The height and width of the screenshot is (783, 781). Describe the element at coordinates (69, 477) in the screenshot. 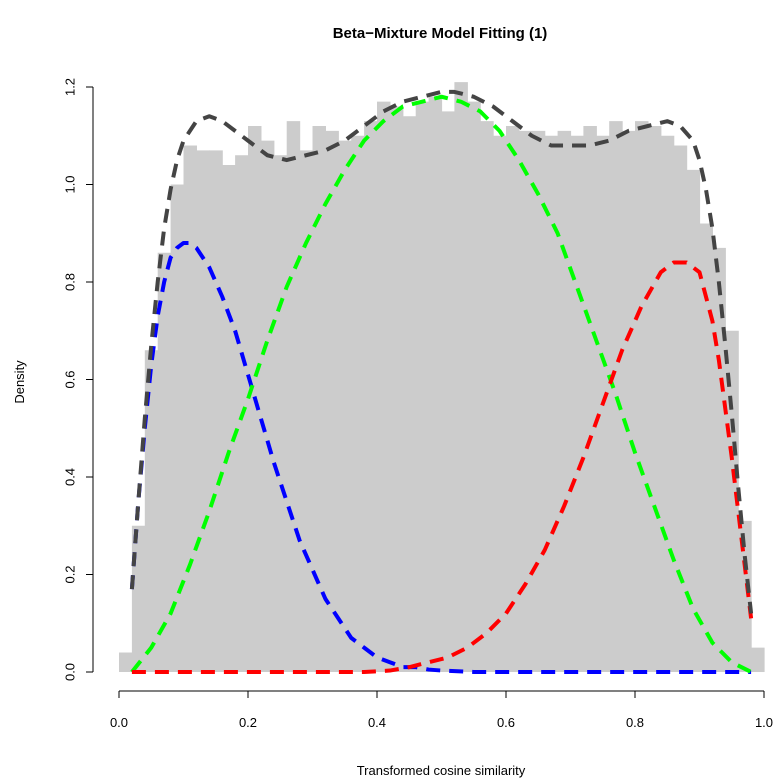

I see `y-tick-label: 0.4` at that location.